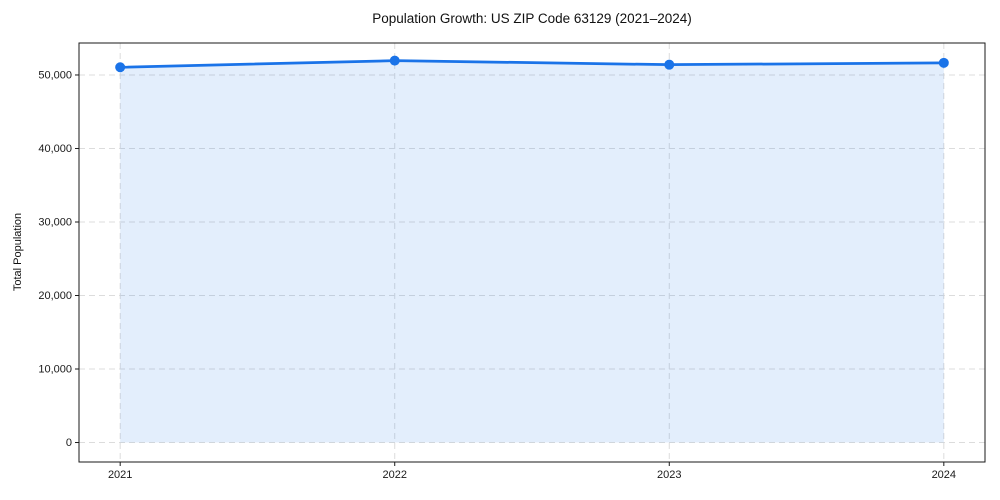 This screenshot has width=1000, height=500. Describe the element at coordinates (55, 149) in the screenshot. I see `y-tick-label: 40,000` at that location.